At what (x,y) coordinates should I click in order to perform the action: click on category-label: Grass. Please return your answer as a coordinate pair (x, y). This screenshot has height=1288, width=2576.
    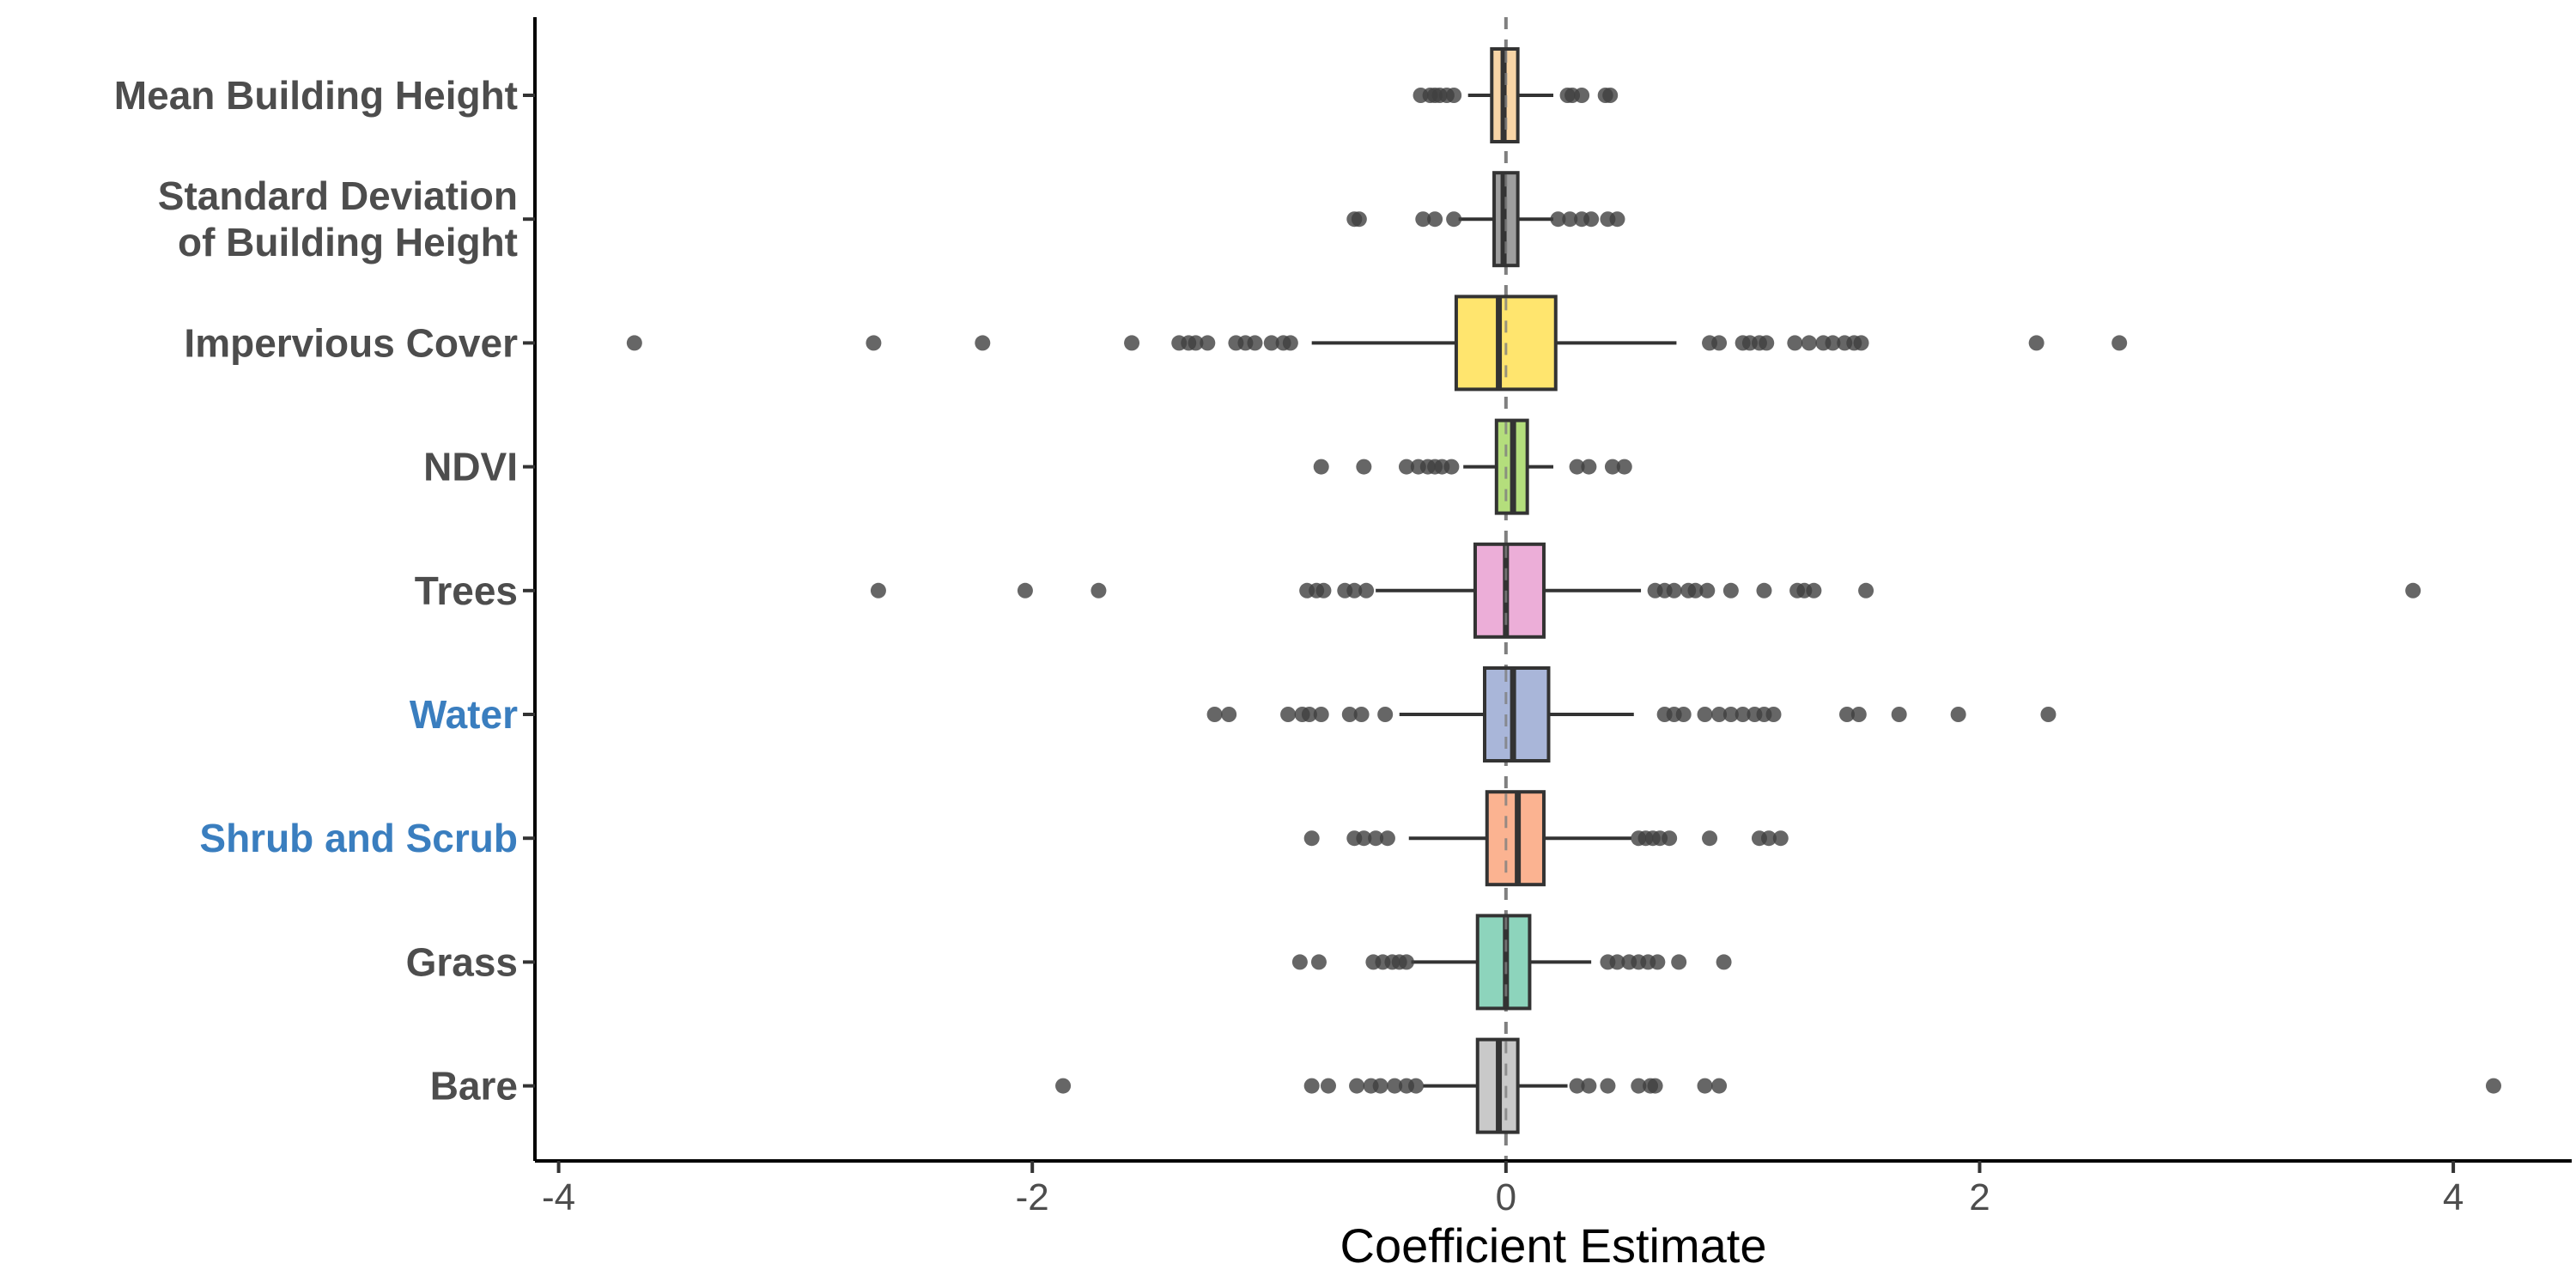
    Looking at the image, I should click on (462, 962).